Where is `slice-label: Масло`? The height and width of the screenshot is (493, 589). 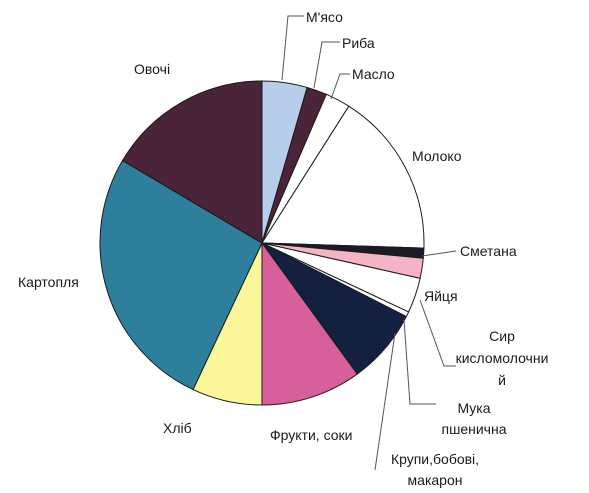 slice-label: Масло is located at coordinates (373, 74).